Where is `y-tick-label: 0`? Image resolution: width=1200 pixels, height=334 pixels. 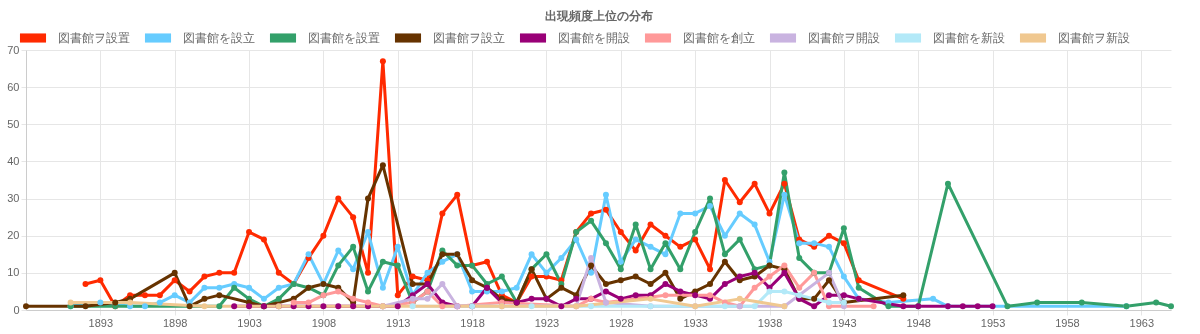 y-tick-label: 0 is located at coordinates (16, 309).